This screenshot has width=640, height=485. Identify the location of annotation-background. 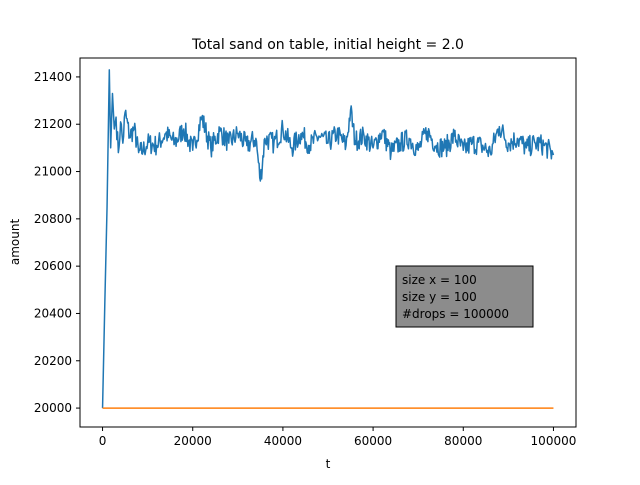
(464, 296).